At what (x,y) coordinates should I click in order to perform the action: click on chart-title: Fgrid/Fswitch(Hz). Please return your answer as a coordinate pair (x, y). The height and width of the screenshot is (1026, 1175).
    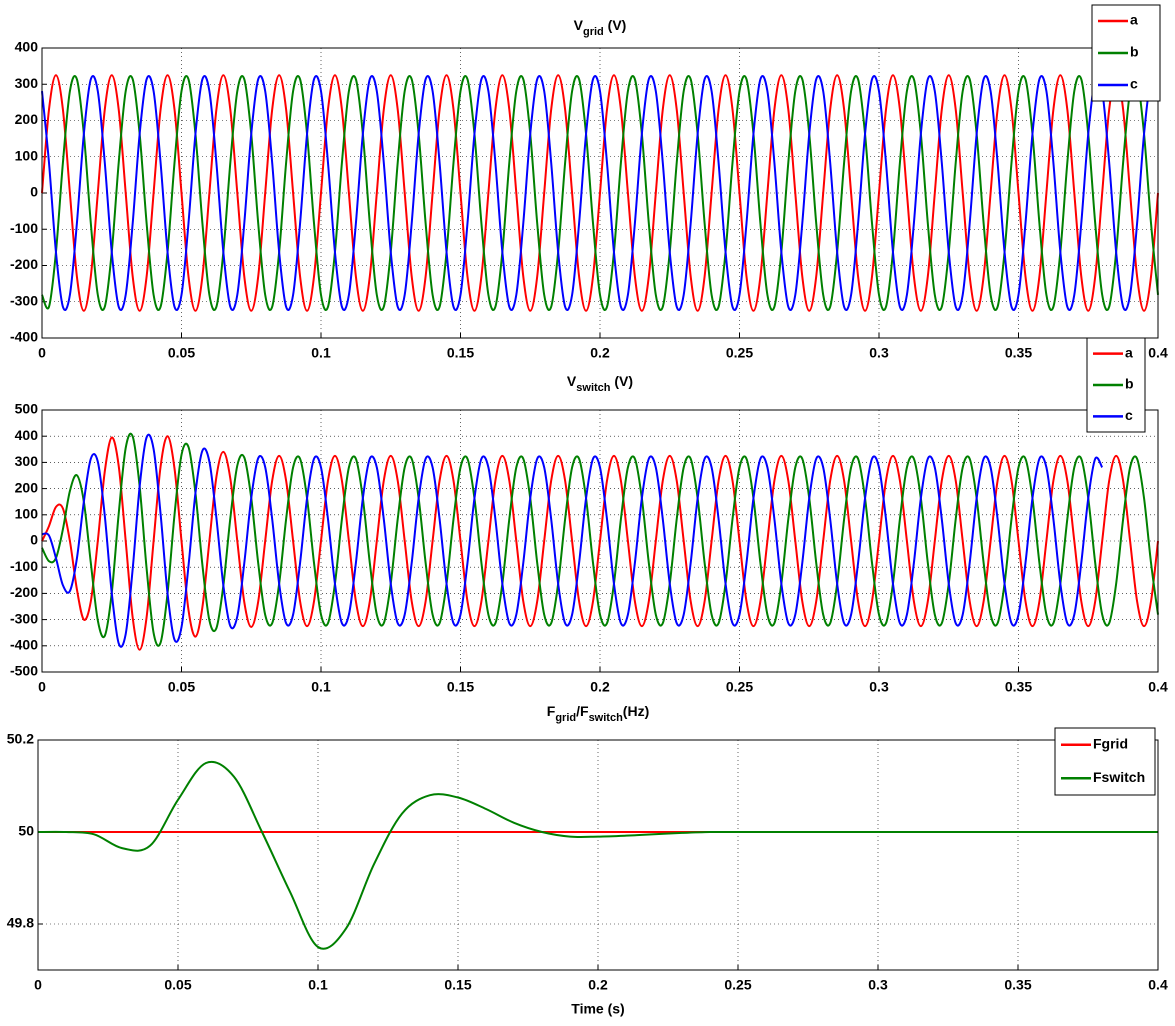
    Looking at the image, I should click on (598, 713).